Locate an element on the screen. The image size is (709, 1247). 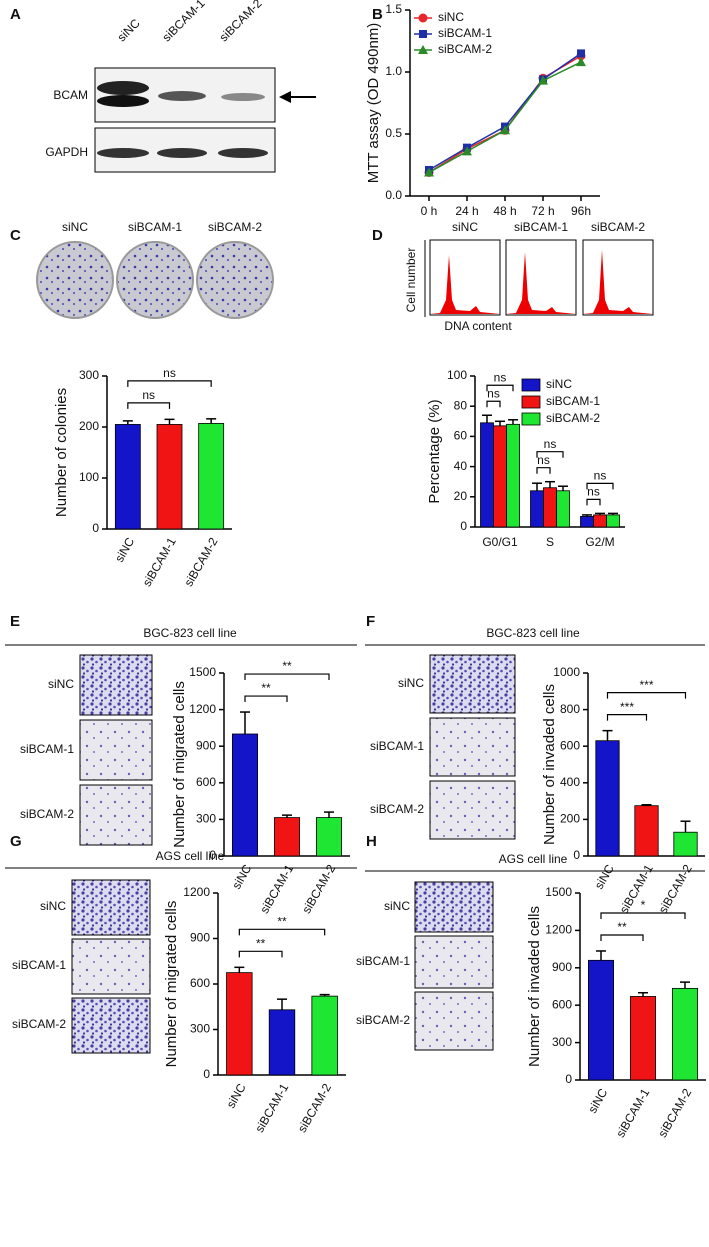
y-tick-label: 1.5 is located at coordinates (393, 9).